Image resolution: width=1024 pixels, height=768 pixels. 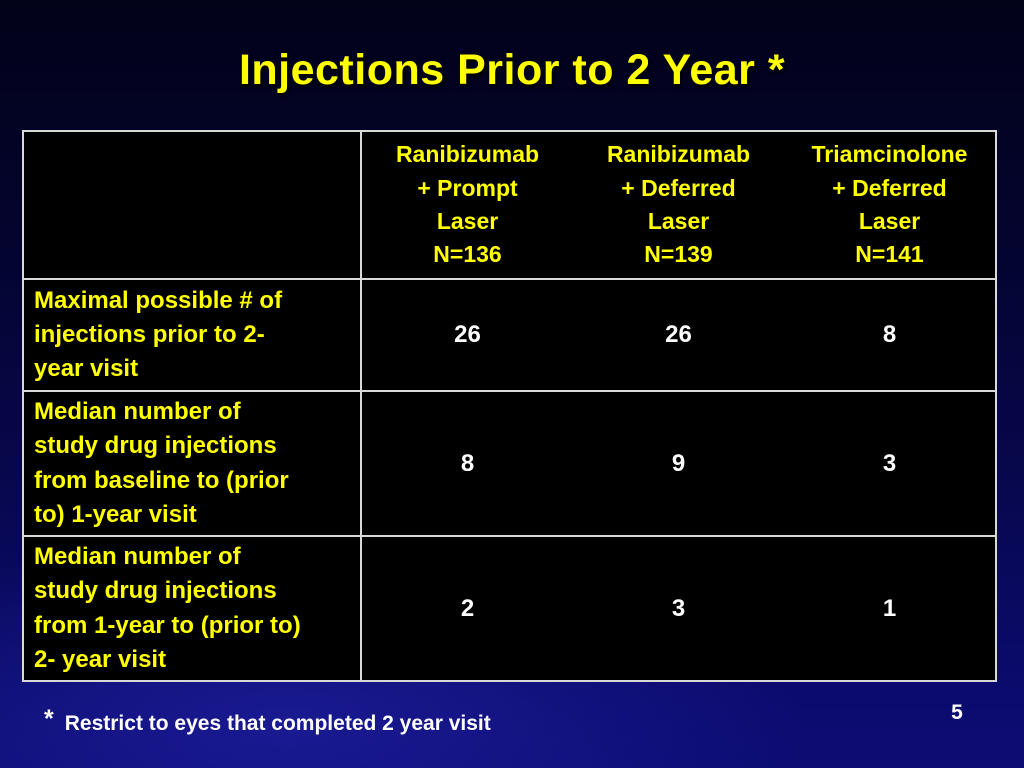 I want to click on page-number: 5, so click(x=957, y=712).